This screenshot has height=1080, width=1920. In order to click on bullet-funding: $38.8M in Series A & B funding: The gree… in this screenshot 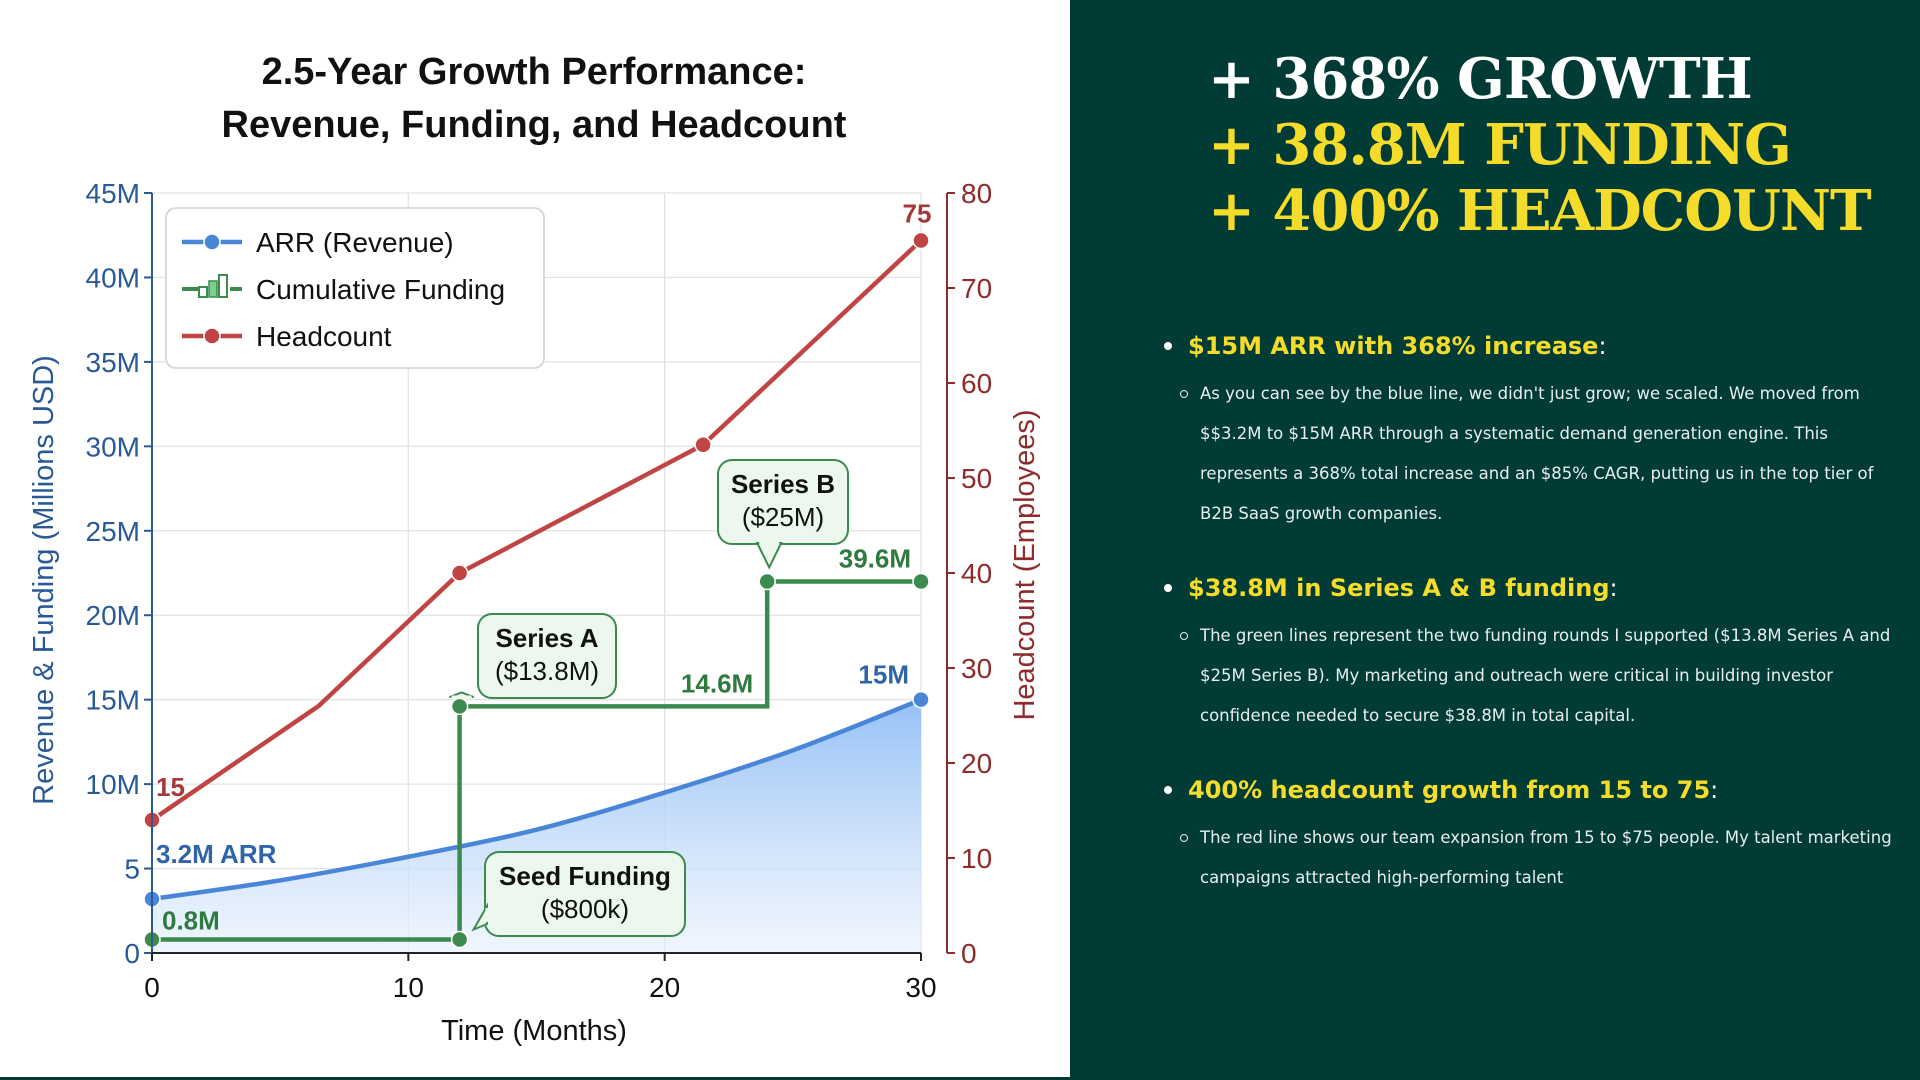, I will do `click(1532, 650)`.